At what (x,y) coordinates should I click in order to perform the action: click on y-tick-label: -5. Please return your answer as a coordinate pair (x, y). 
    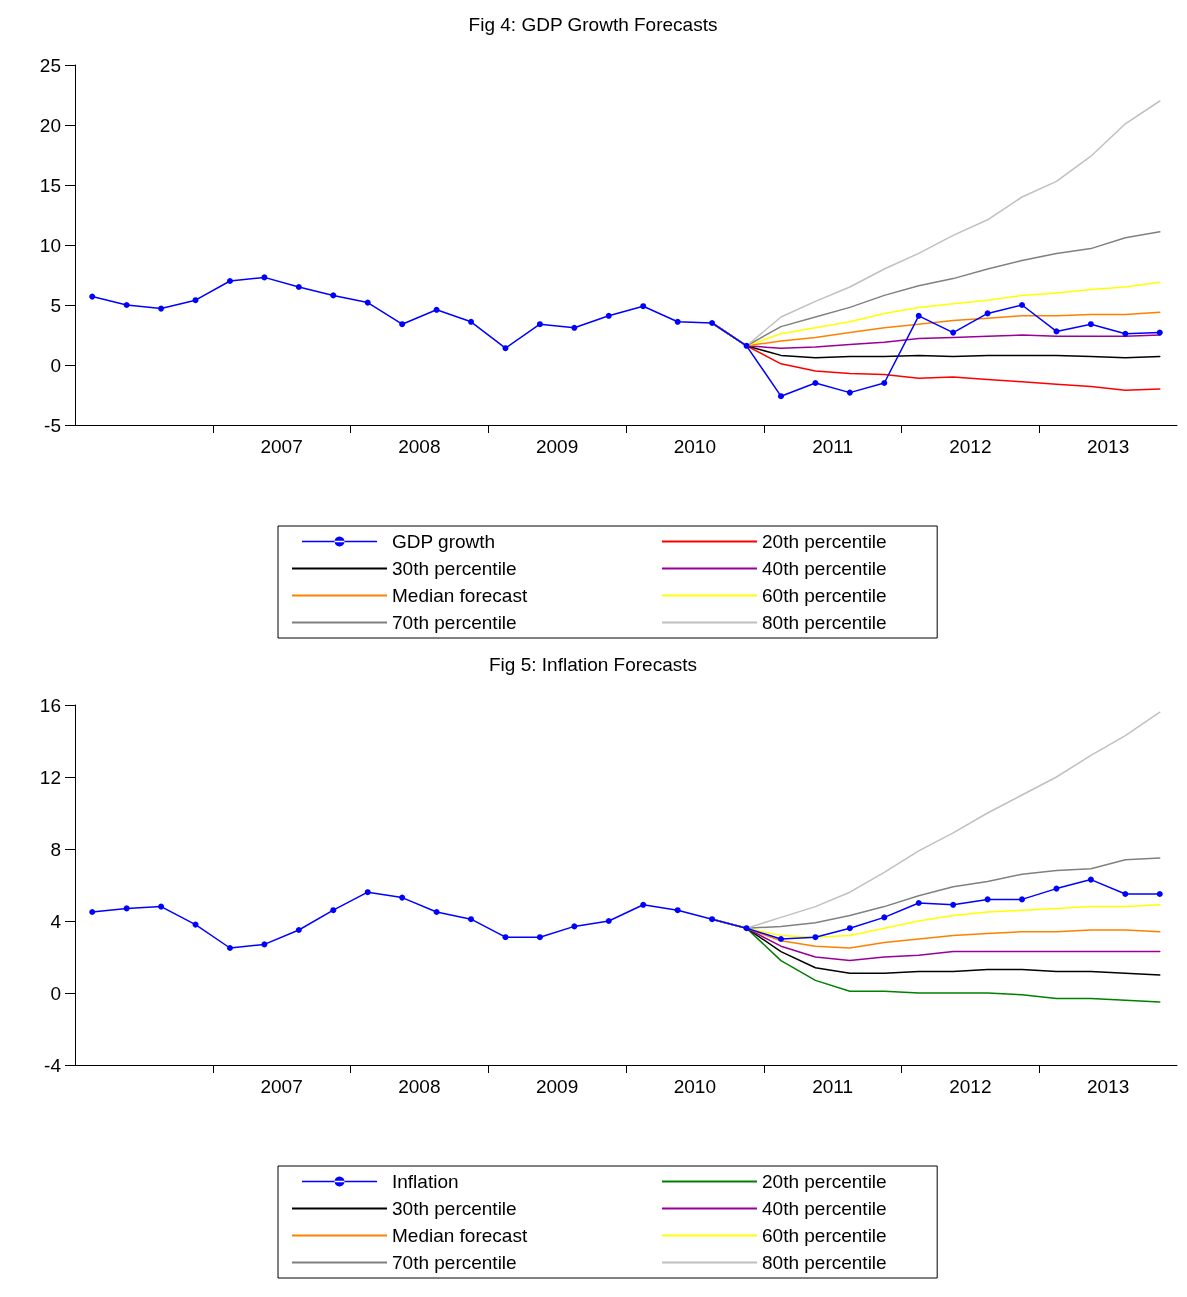
    Looking at the image, I should click on (52, 425).